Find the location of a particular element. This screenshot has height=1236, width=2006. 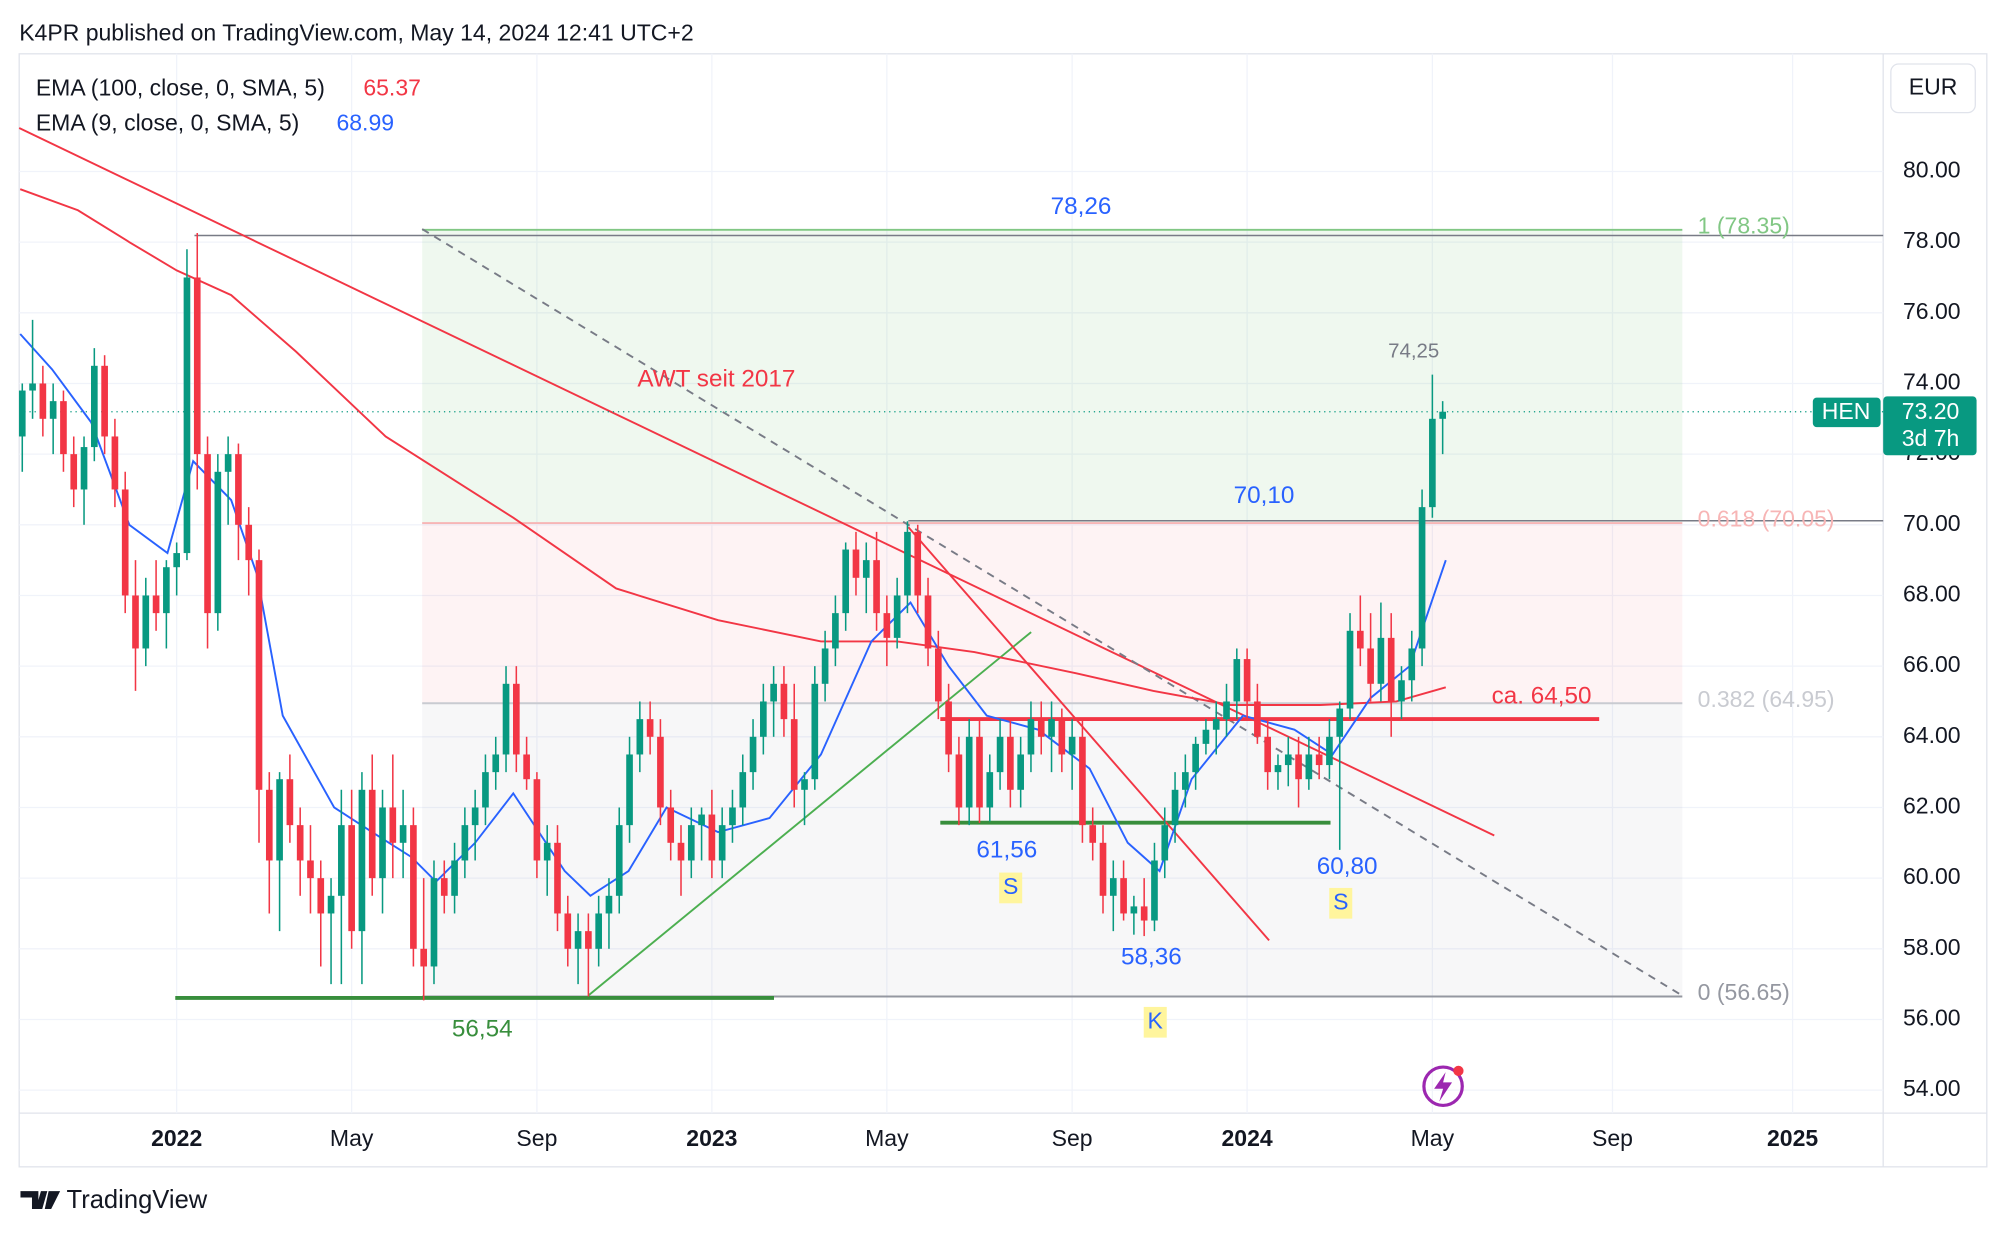

annotation: 70,10 is located at coordinates (1264, 495).